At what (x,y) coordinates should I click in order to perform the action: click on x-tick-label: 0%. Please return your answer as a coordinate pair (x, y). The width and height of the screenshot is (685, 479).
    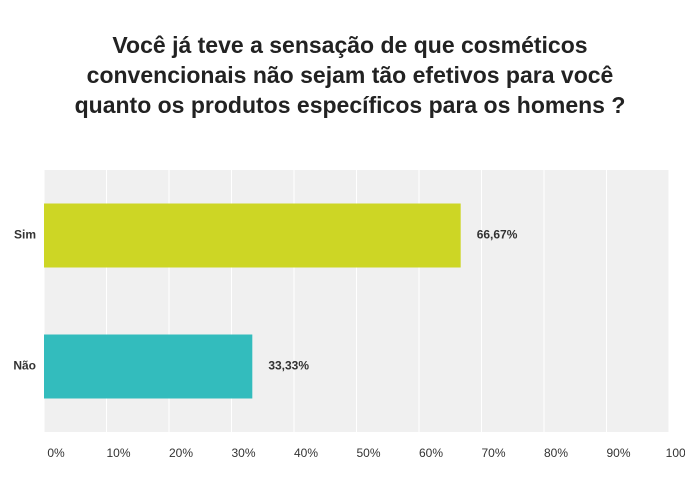
    Looking at the image, I should click on (56, 453).